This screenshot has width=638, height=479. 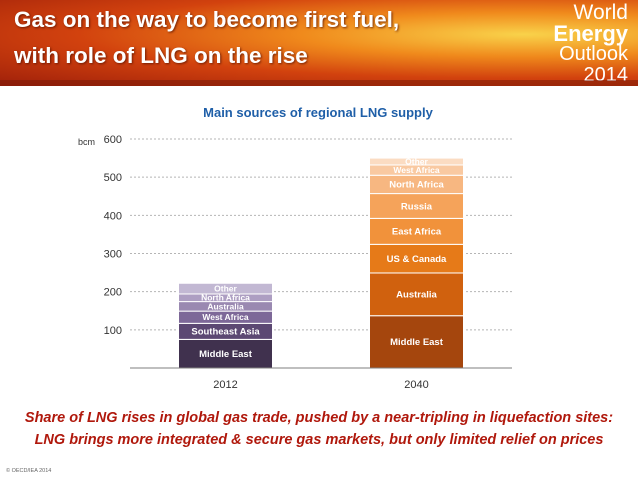 I want to click on copyright-notice: © OECD/IEA 2014, so click(x=29, y=471).